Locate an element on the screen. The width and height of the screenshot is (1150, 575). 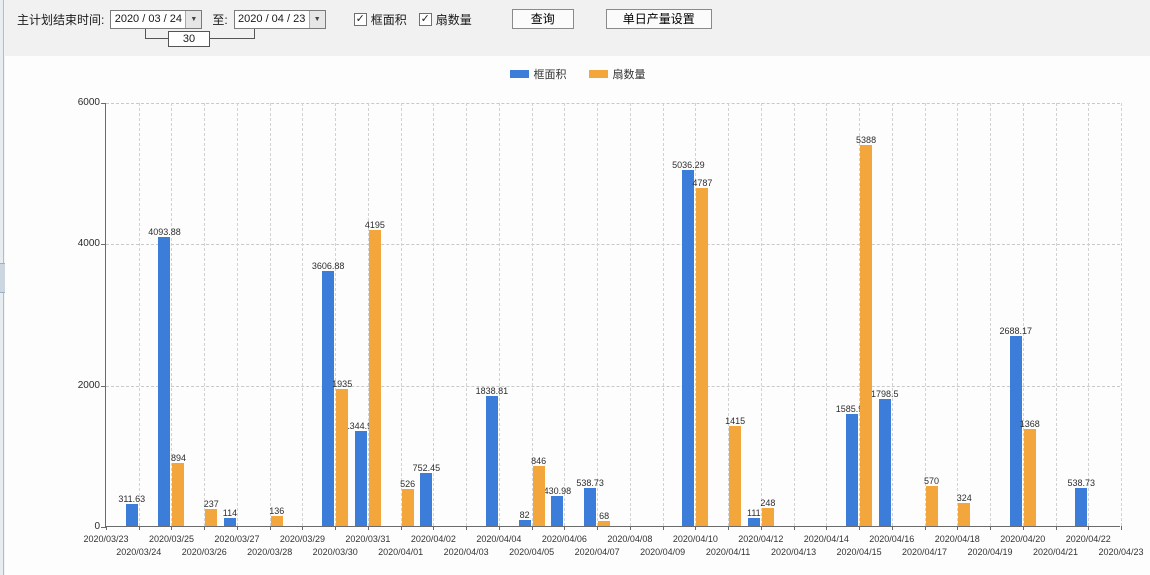
x-axis-date-label: 2020/04/04 is located at coordinates (499, 539).